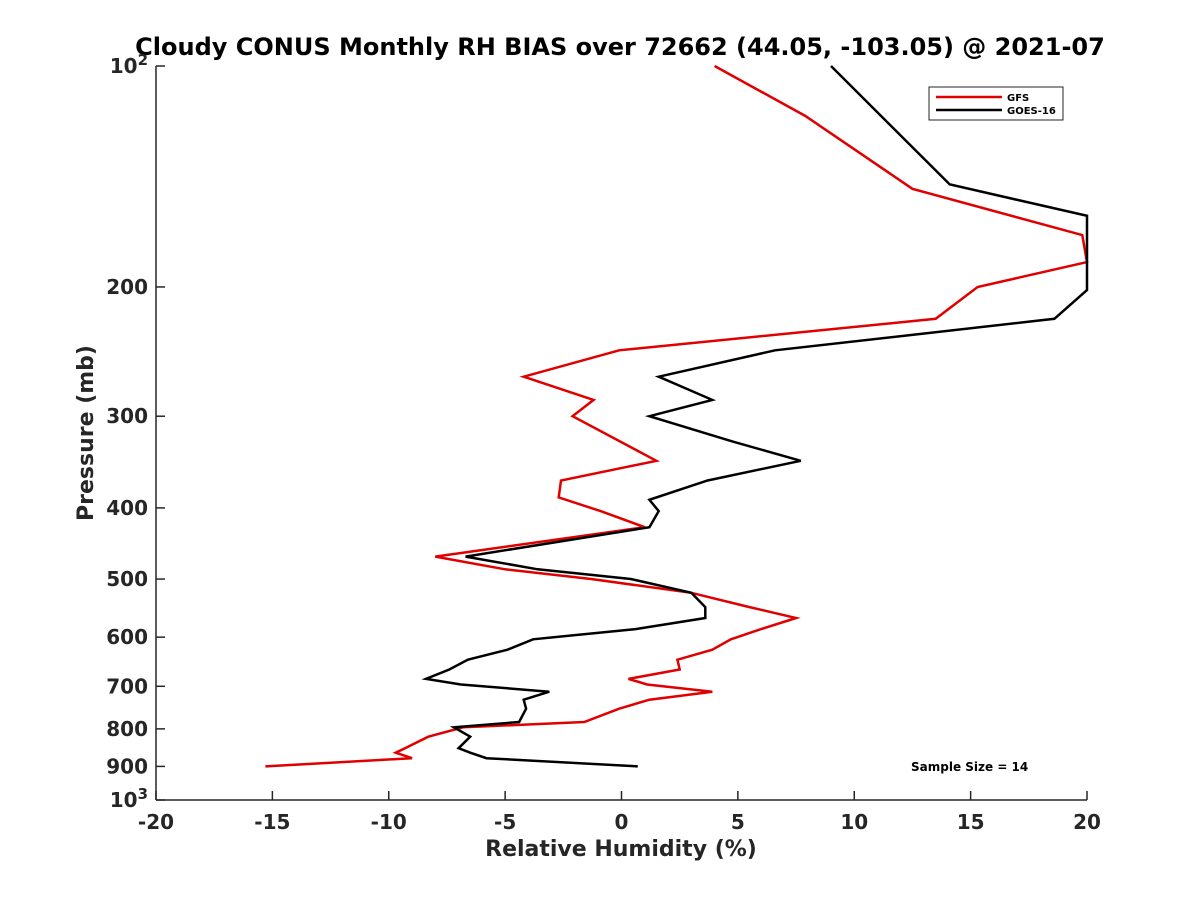 Image resolution: width=1200 pixels, height=900 pixels. Describe the element at coordinates (127, 508) in the screenshot. I see `y-tick-label: 400` at that location.